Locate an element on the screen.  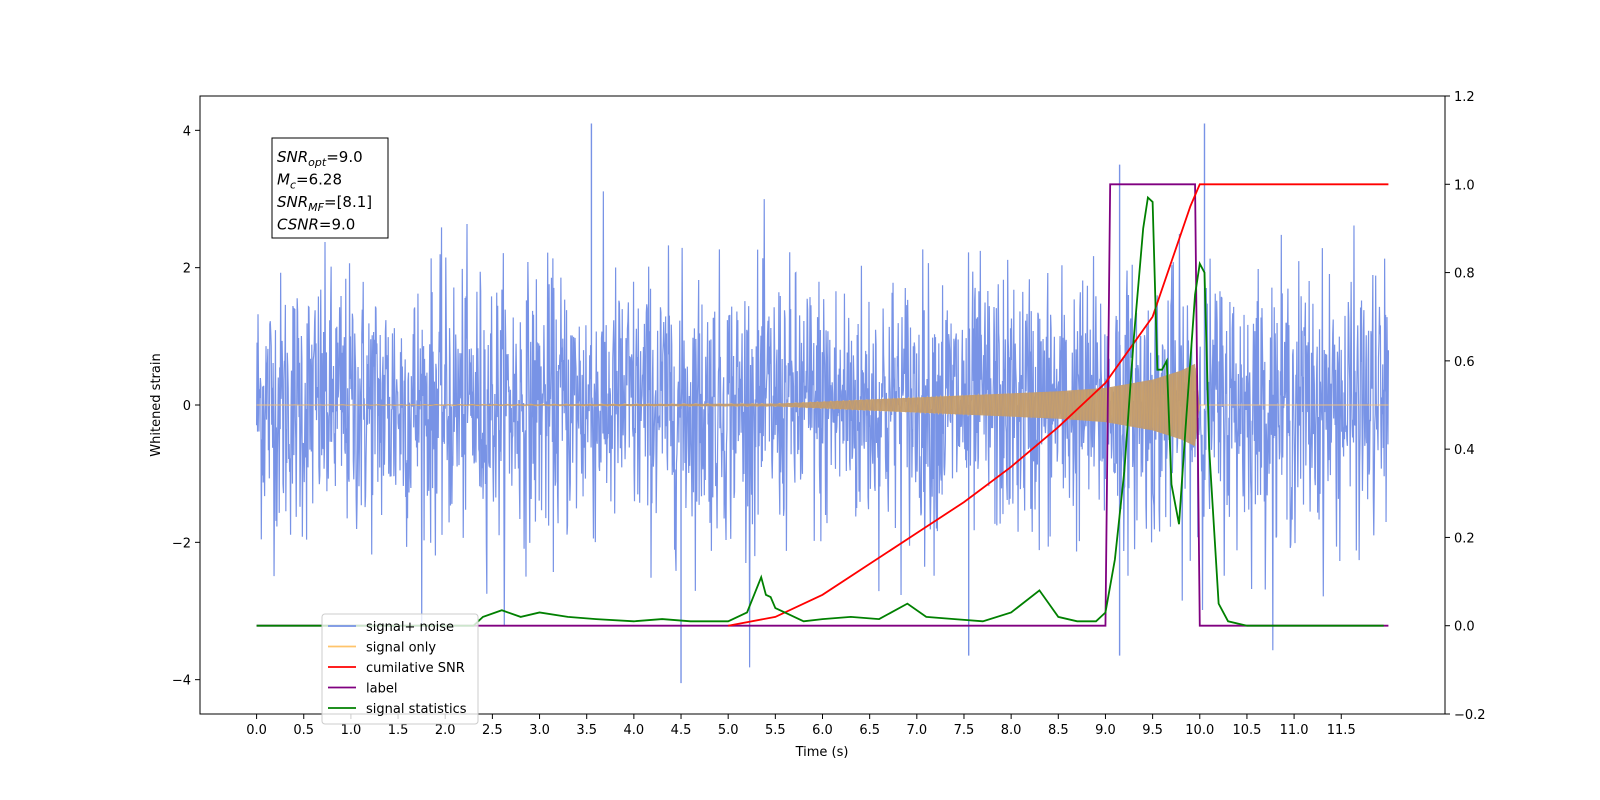
x-tick-label: 0.5 is located at coordinates (303, 730).